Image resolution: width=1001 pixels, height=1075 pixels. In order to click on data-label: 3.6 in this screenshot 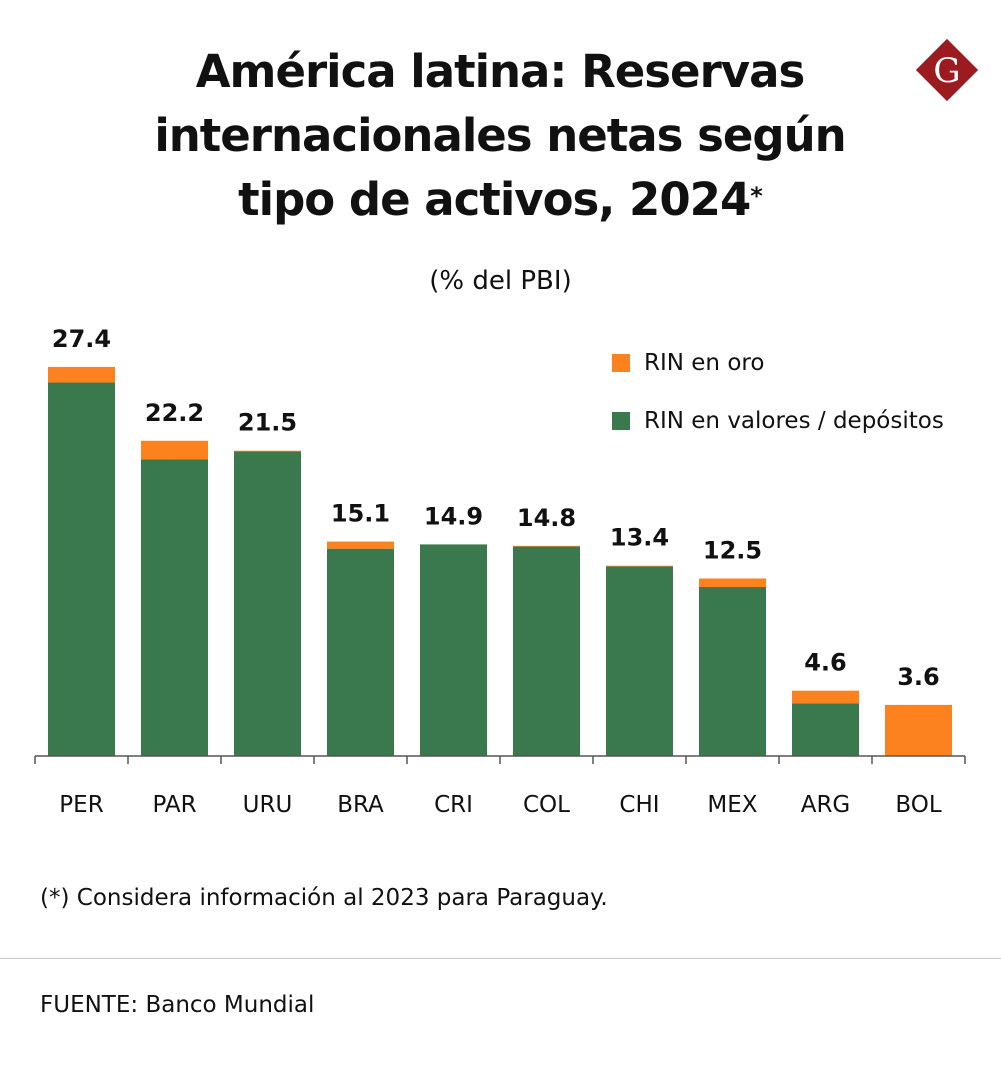, I will do `click(918, 677)`.